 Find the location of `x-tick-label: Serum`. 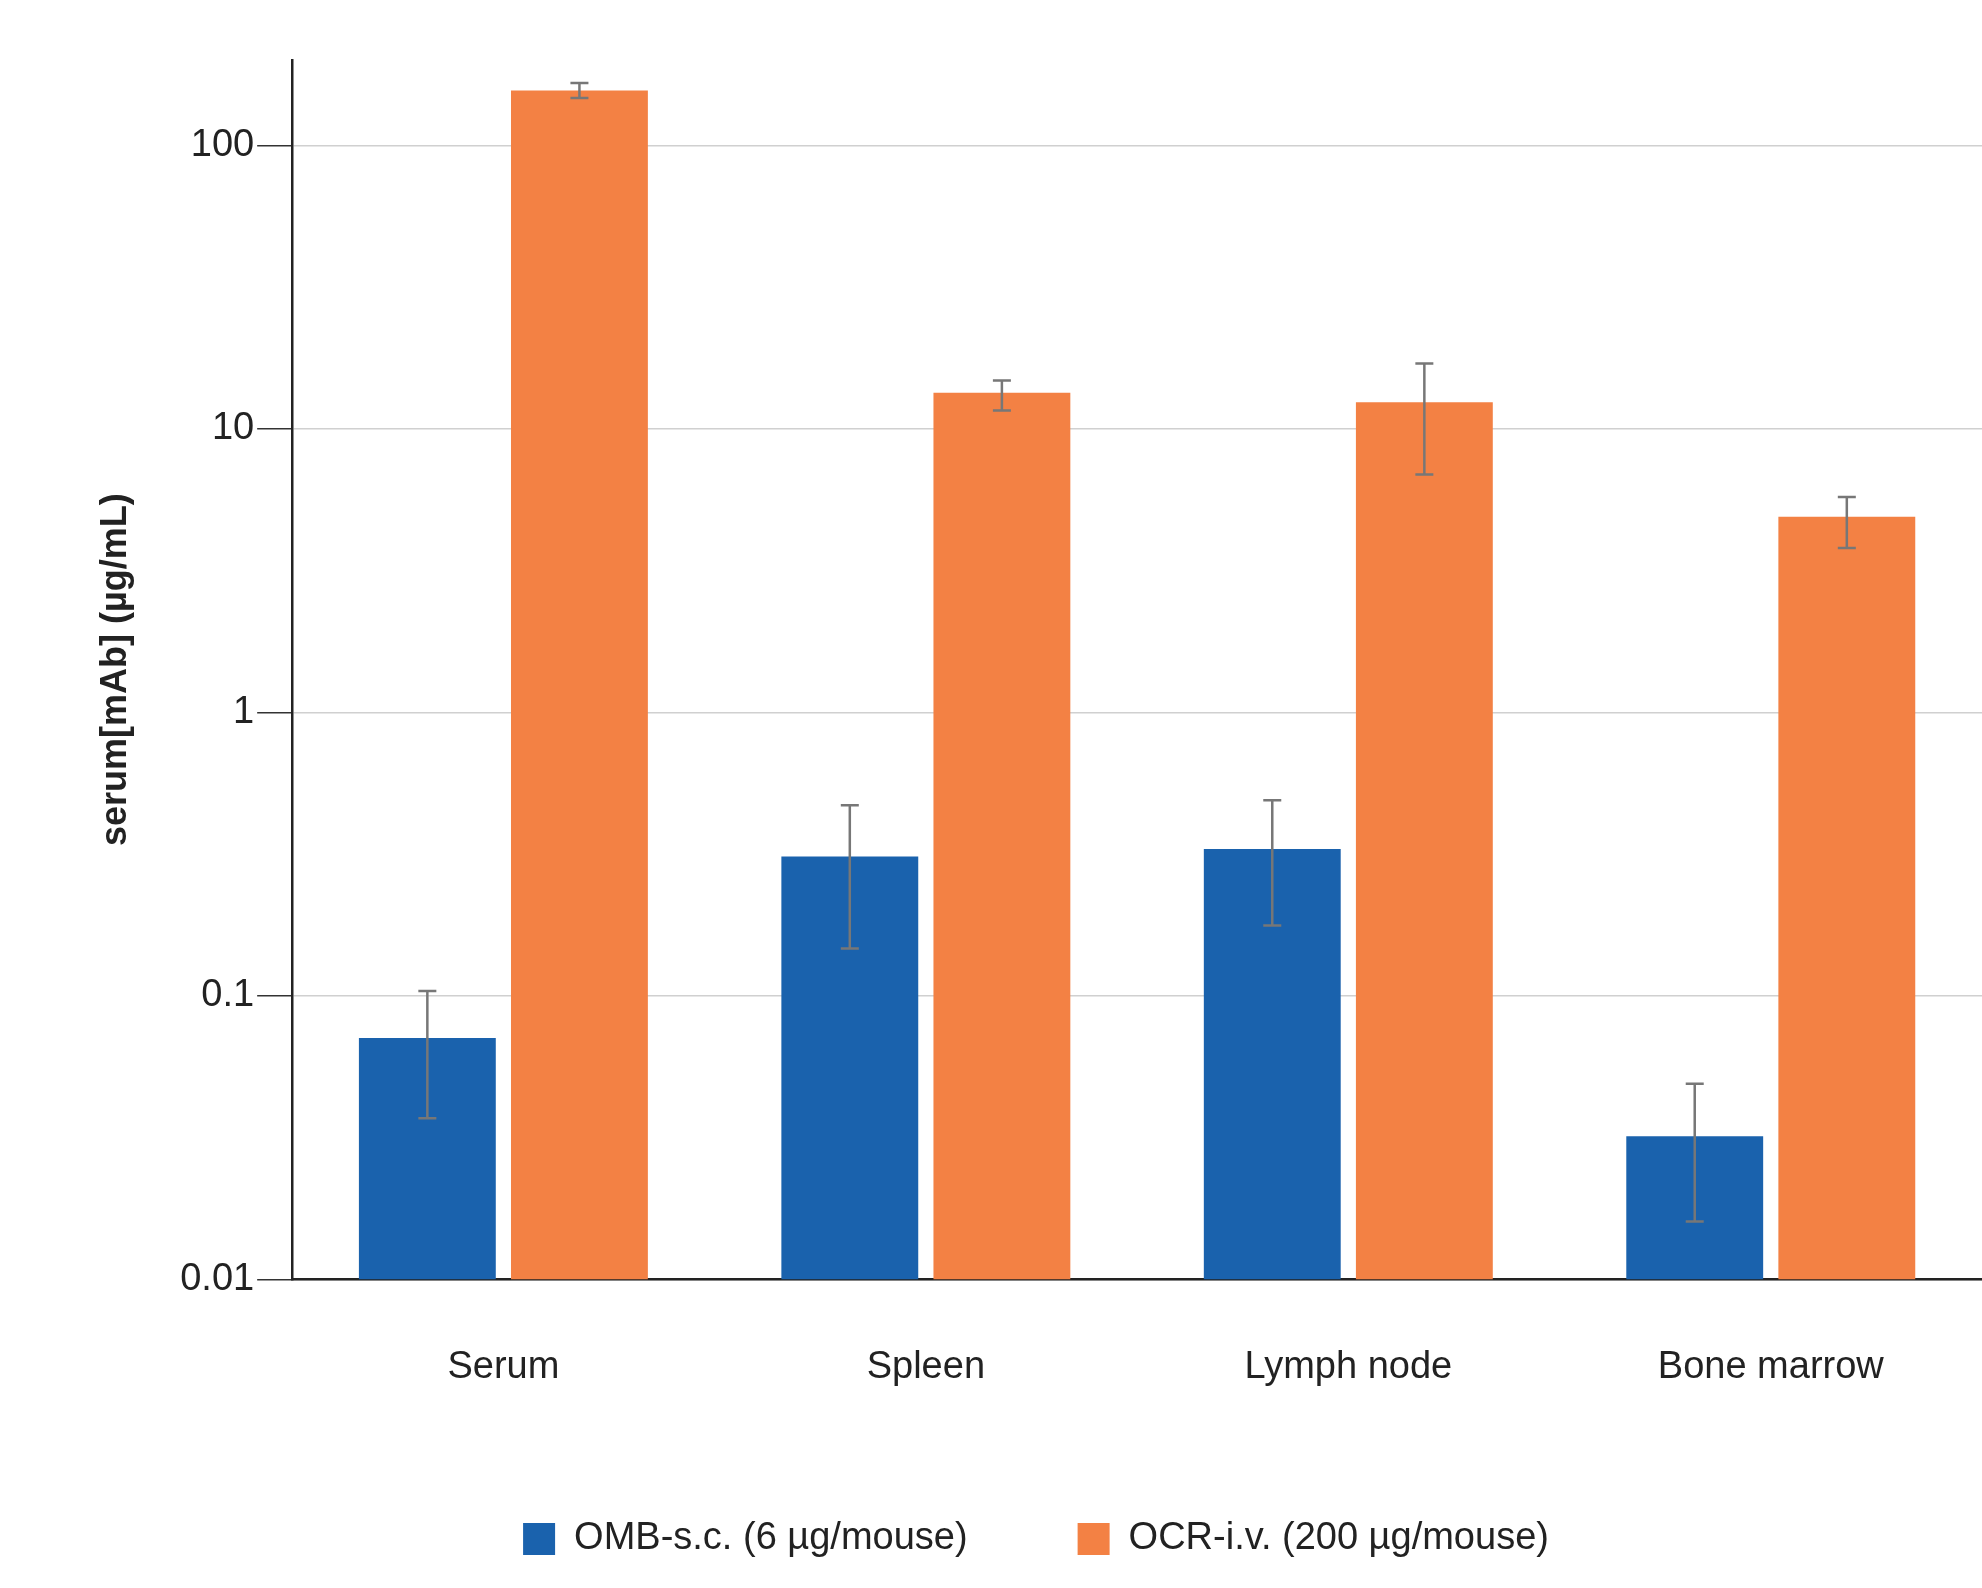

x-tick-label: Serum is located at coordinates (503, 1364).